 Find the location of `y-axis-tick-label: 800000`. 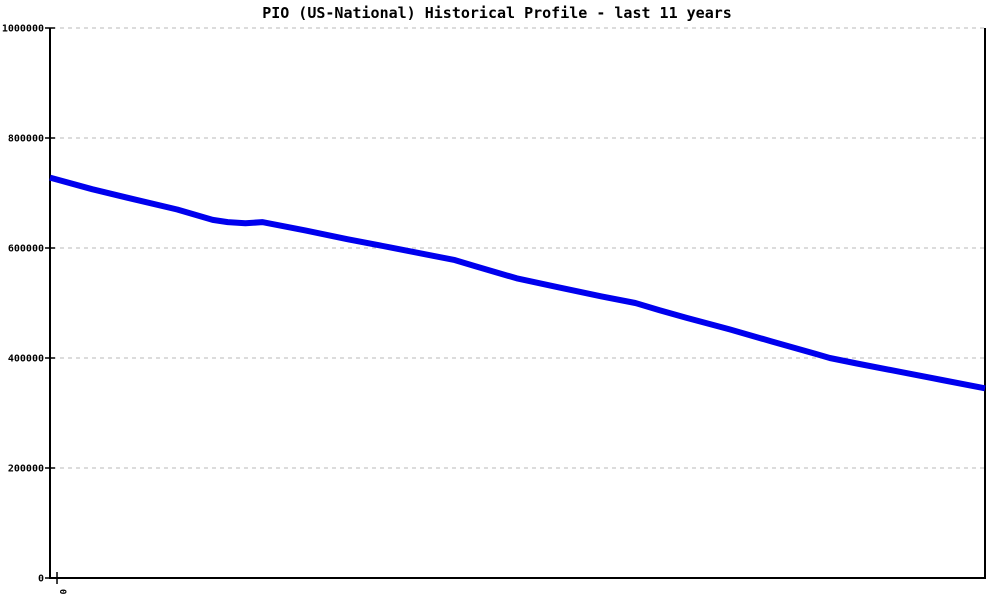

y-axis-tick-label: 800000 is located at coordinates (26, 139).